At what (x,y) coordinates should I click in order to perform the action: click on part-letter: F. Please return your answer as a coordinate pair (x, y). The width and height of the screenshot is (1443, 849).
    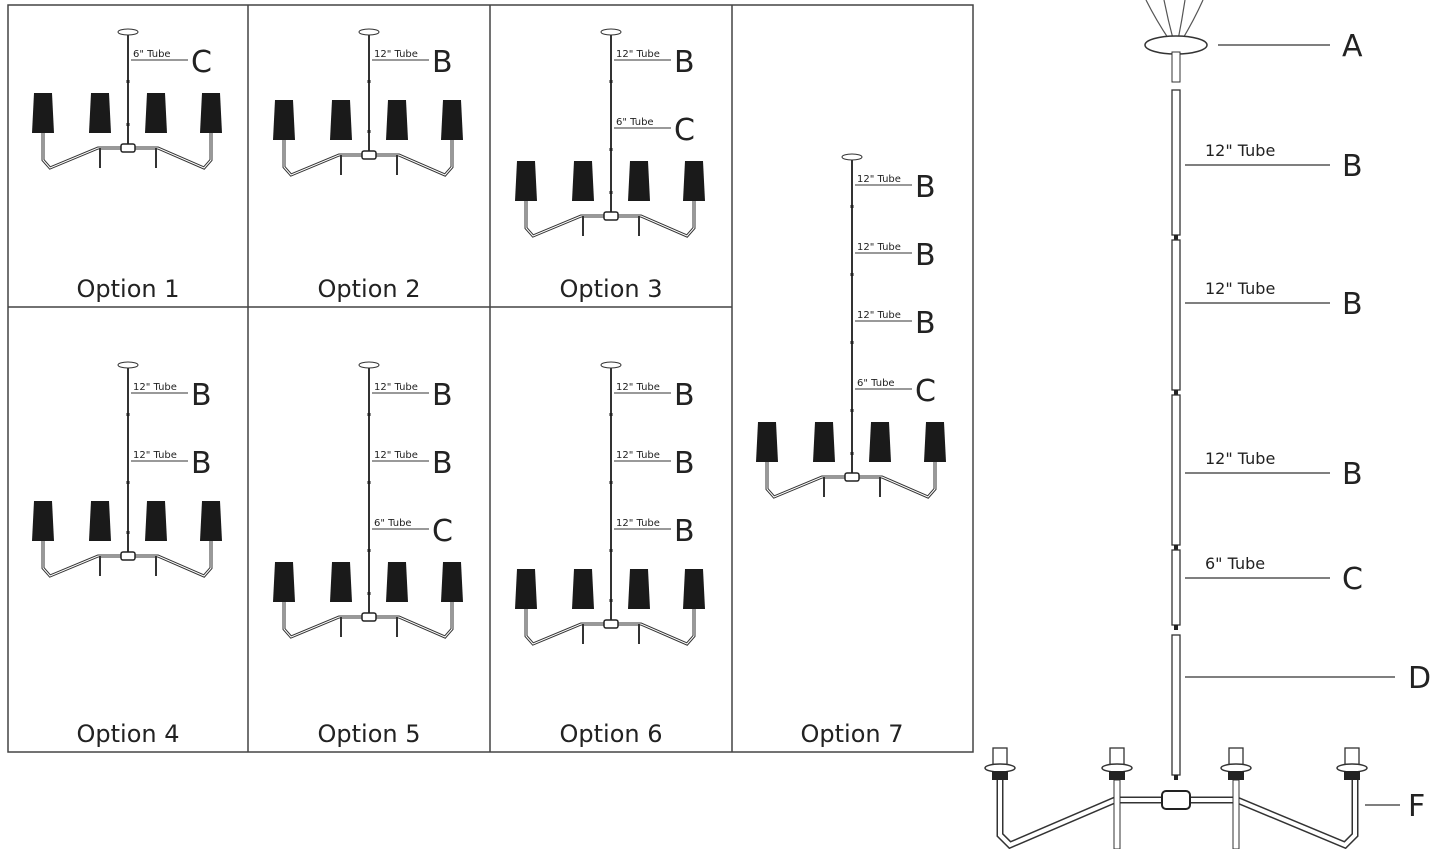
    Looking at the image, I should click on (1416, 806).